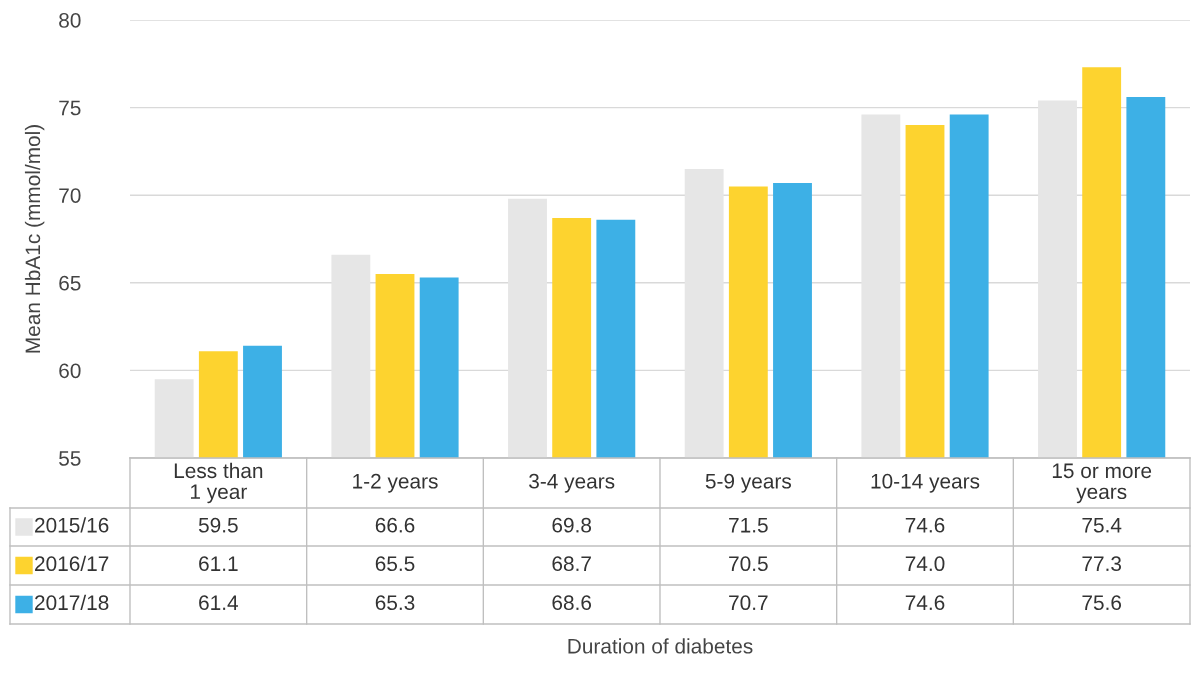 Image resolution: width=1197 pixels, height=683 pixels. Describe the element at coordinates (70, 371) in the screenshot. I see `y-tick-label: 60` at that location.